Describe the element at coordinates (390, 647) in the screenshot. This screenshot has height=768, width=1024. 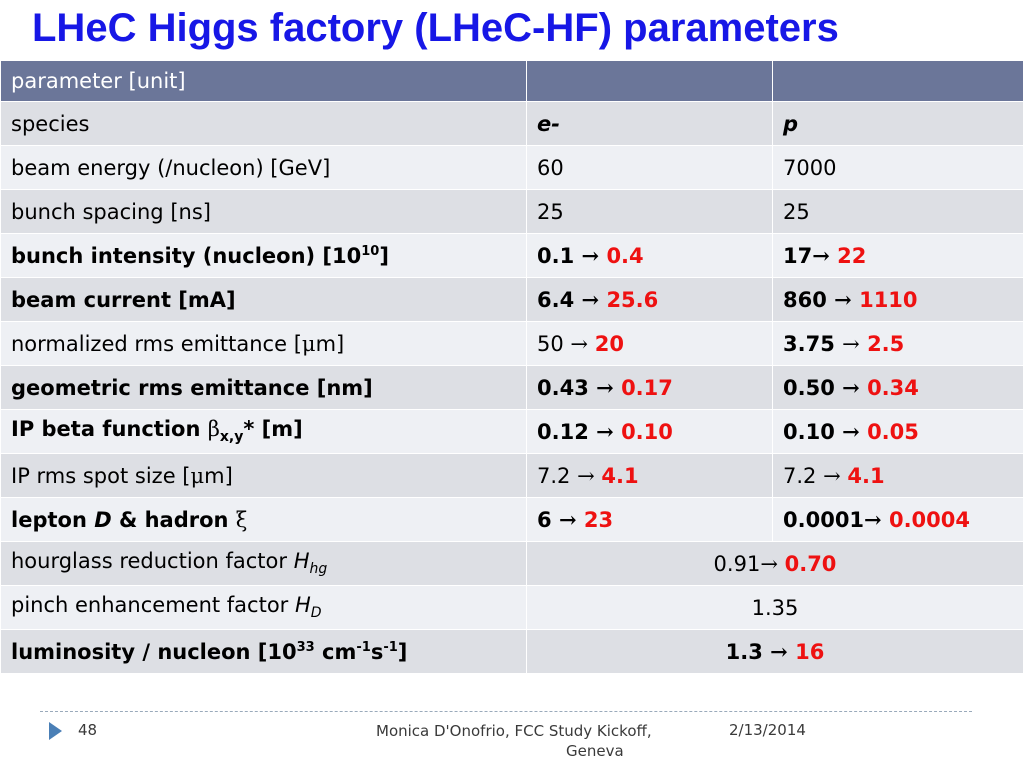
I see `label-superscript: -1` at that location.